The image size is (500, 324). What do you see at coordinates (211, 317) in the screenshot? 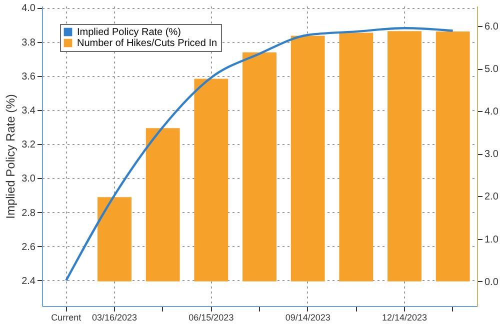
I see `x-tick-label: 06/15/2023` at bounding box center [211, 317].